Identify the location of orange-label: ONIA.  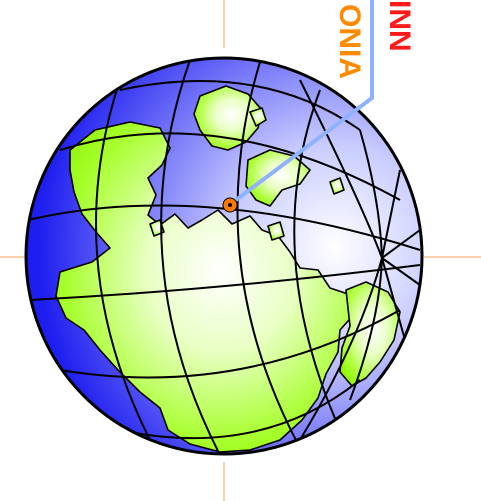
(349, 41).